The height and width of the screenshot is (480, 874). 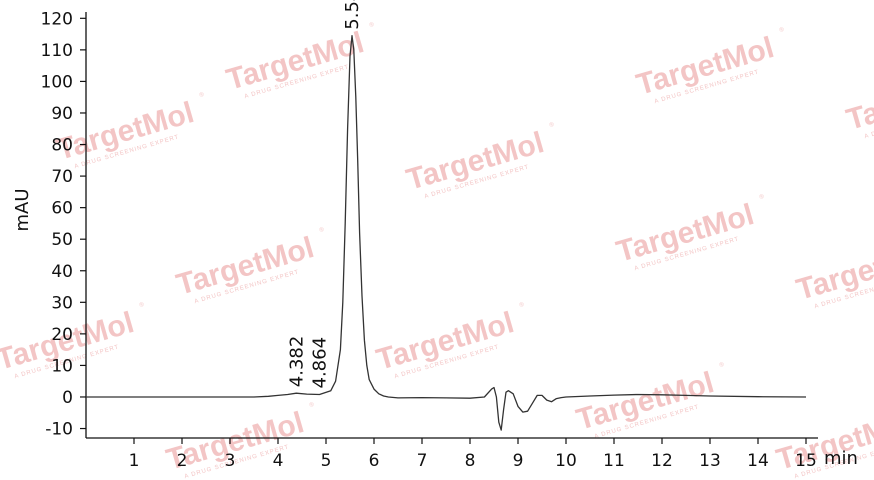 What do you see at coordinates (62, 335) in the screenshot?
I see `y-tick-label: 20` at bounding box center [62, 335].